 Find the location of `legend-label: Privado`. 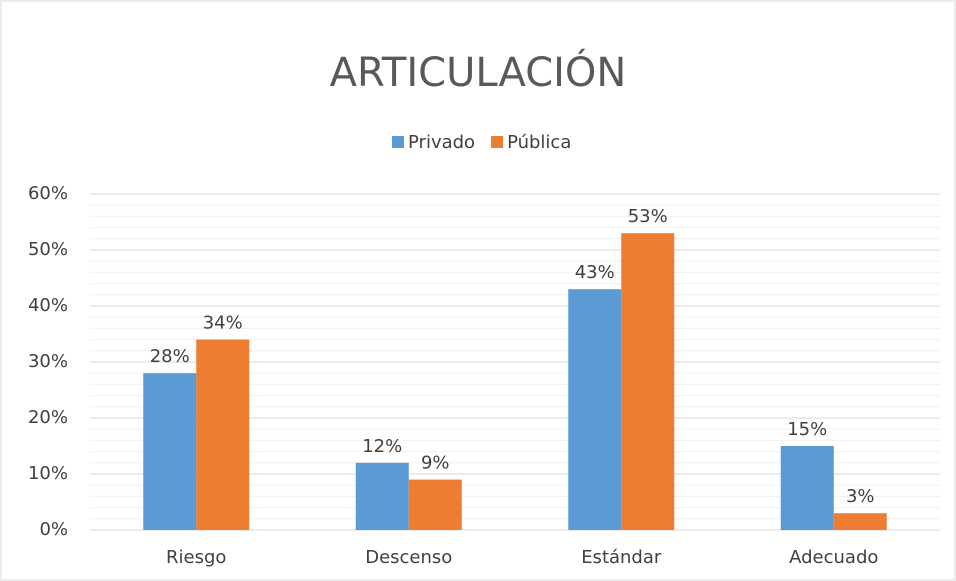

legend-label: Privado is located at coordinates (441, 142).